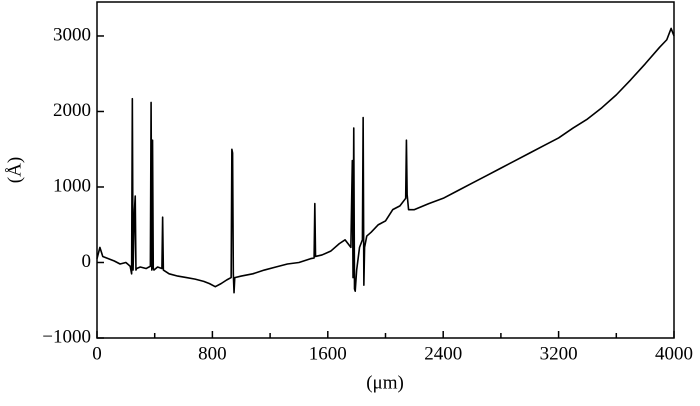 The image size is (700, 406). What do you see at coordinates (328, 353) in the screenshot?
I see `x-tick-label: 1600` at bounding box center [328, 353].